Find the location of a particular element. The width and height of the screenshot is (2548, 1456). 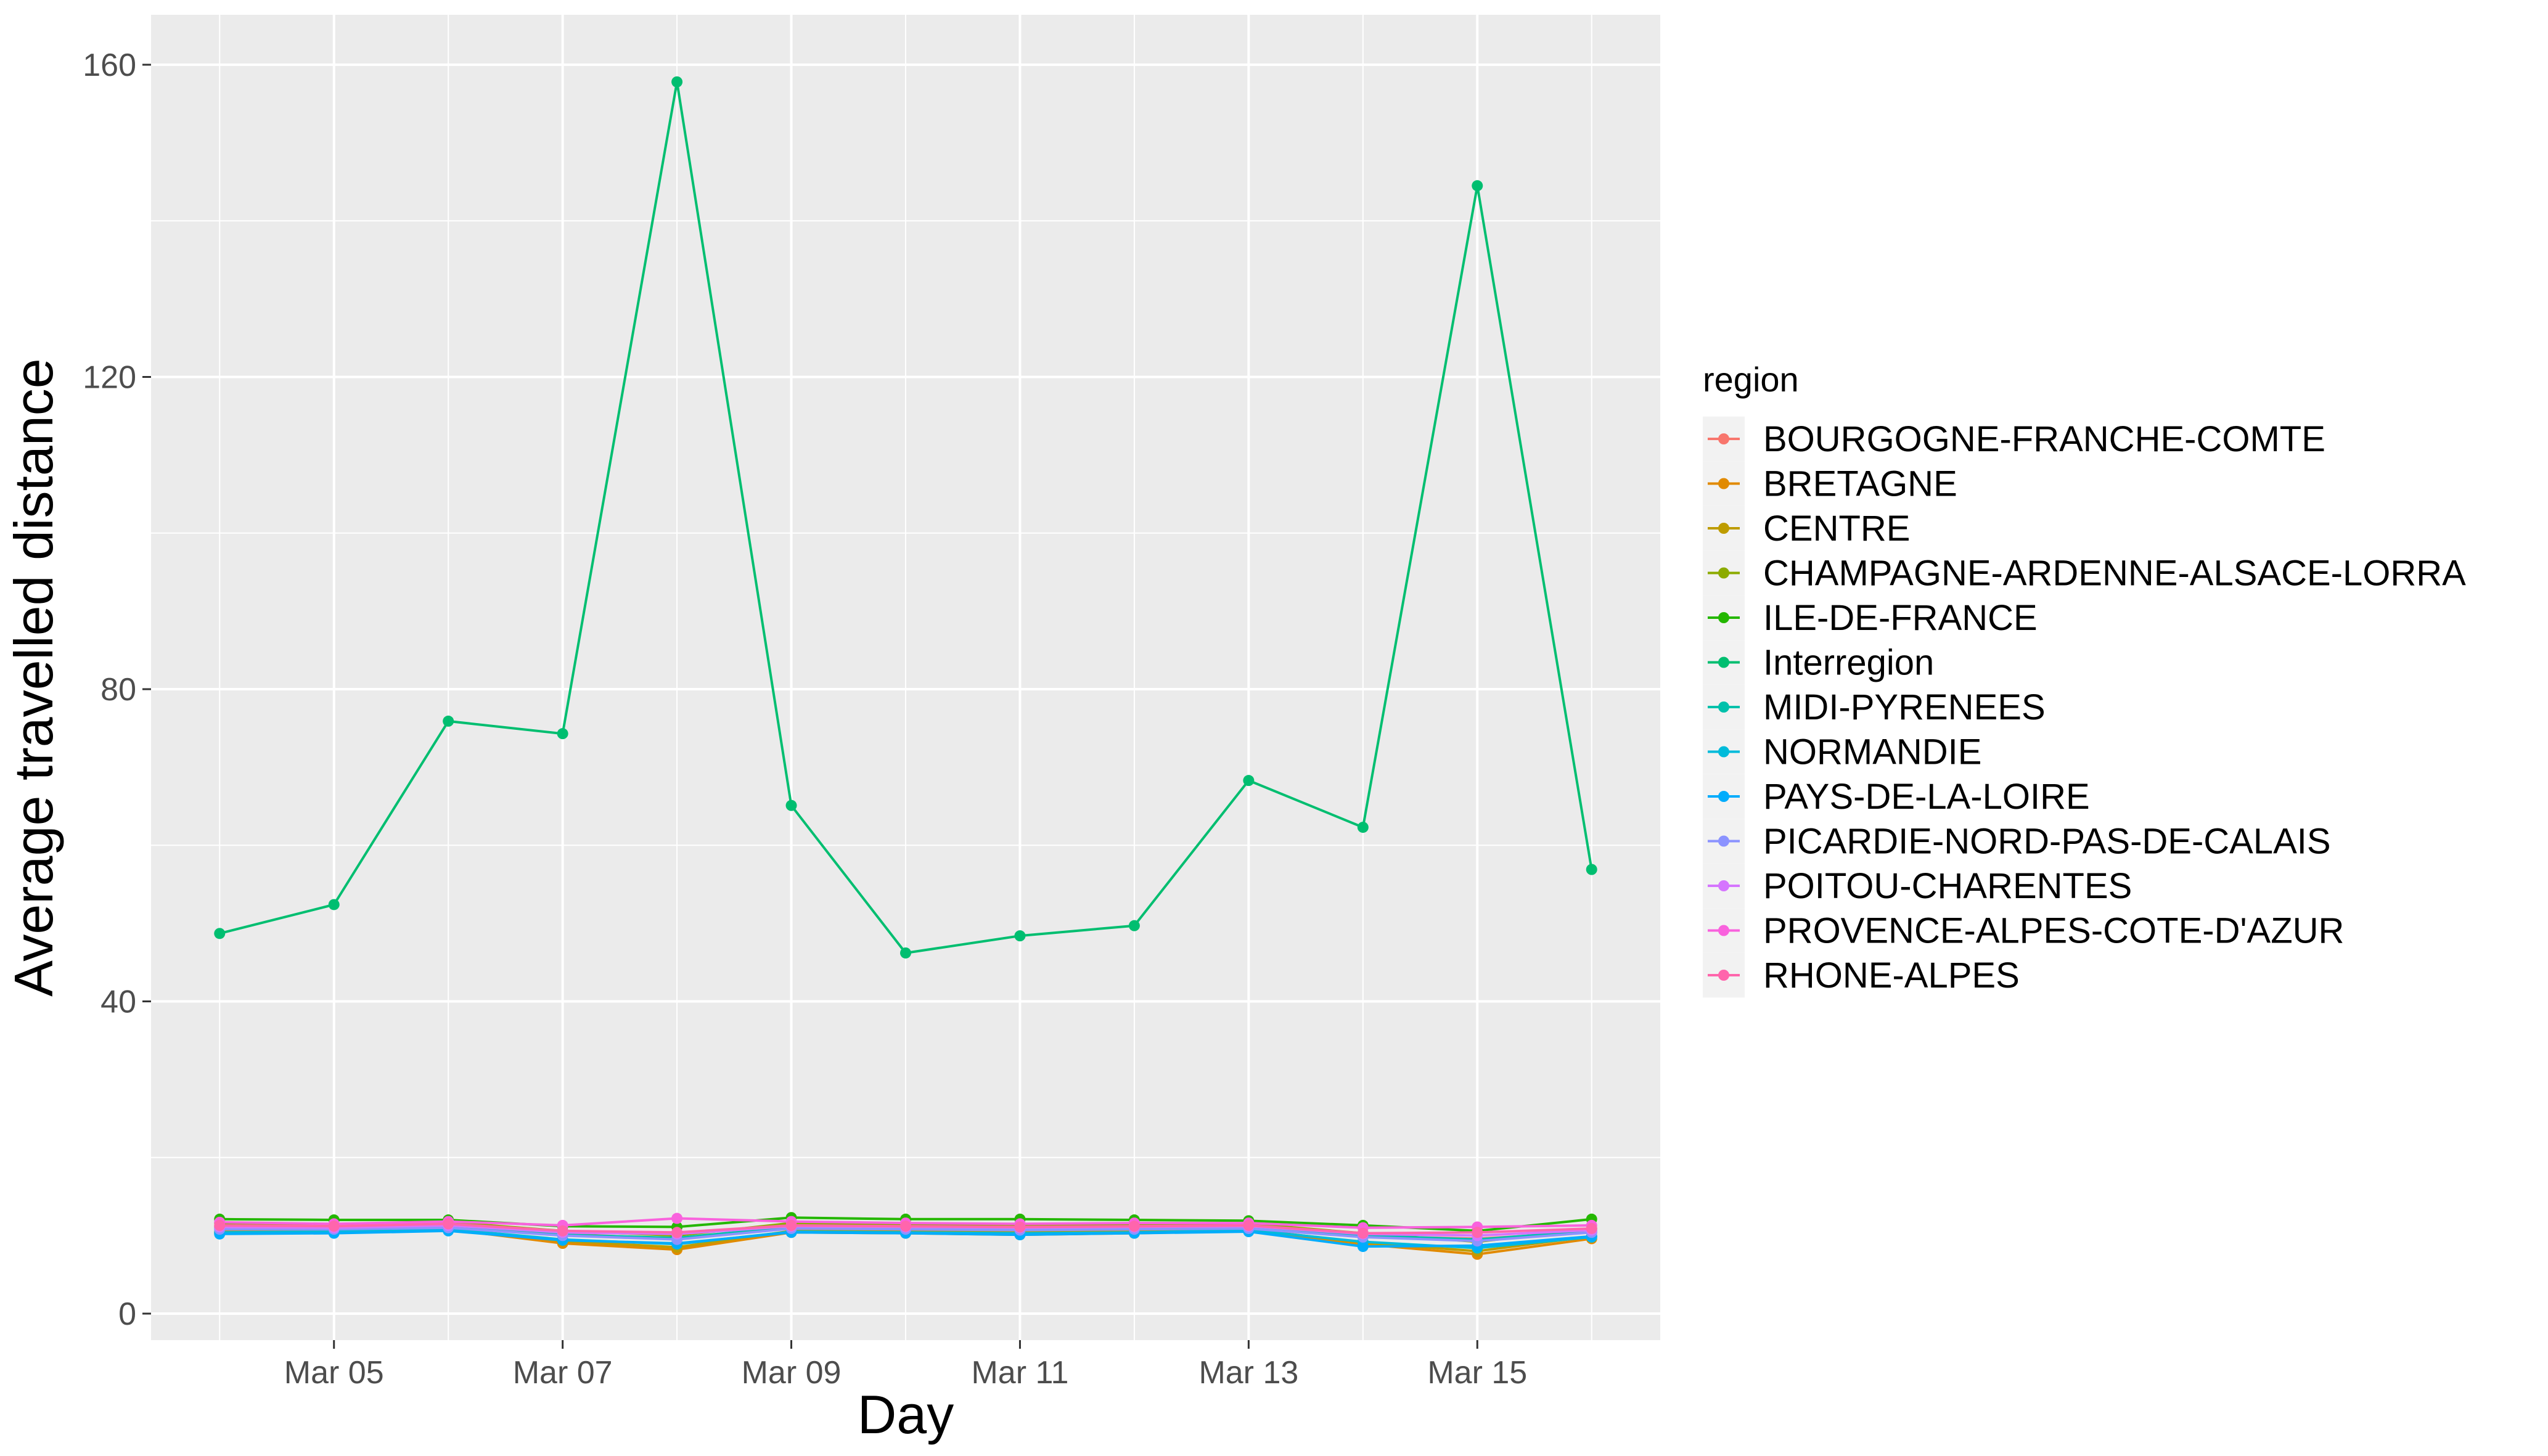

legend-item: POITOU-CHARENTES is located at coordinates (1917, 886).